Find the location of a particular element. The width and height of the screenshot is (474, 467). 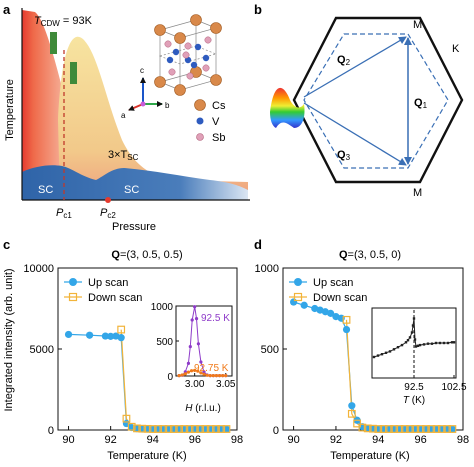

axis-c-label: c is located at coordinates (142, 70).